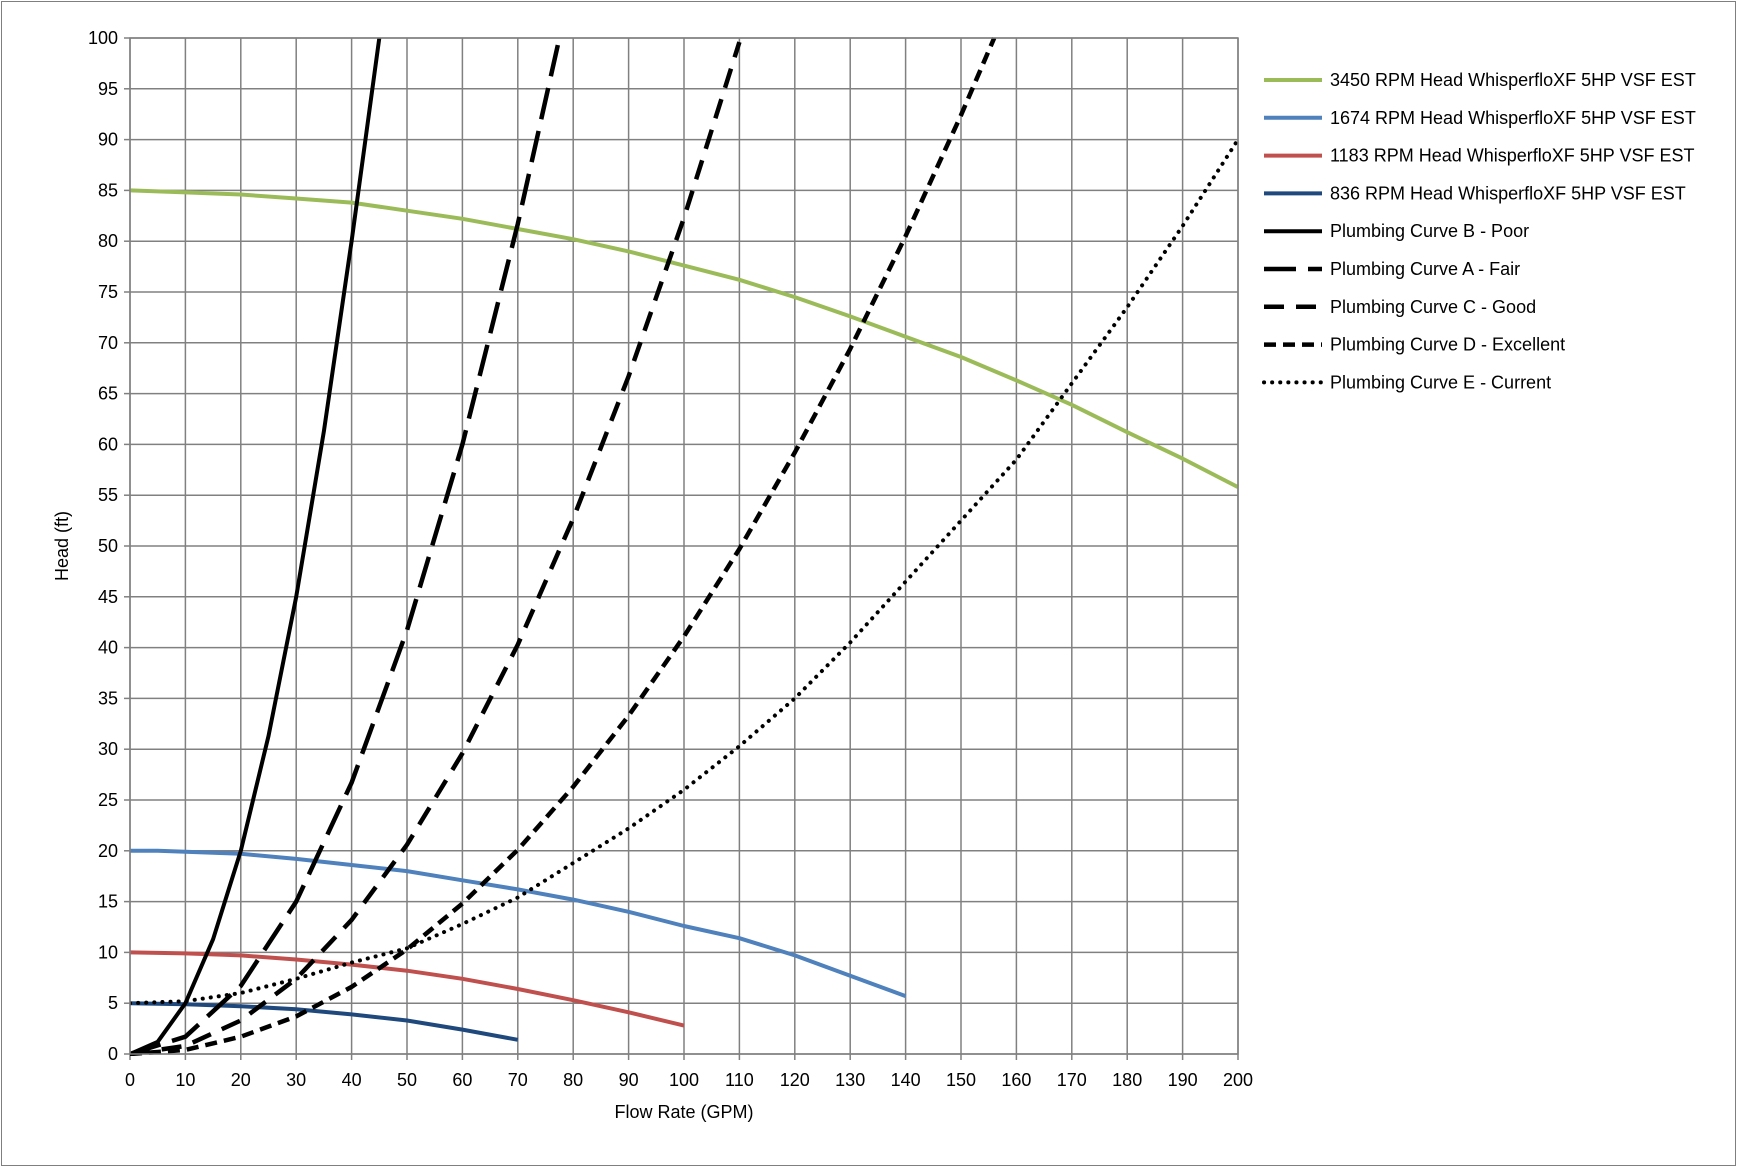 The image size is (1739, 1169). What do you see at coordinates (108, 343) in the screenshot?
I see `y-tick-label: 70` at bounding box center [108, 343].